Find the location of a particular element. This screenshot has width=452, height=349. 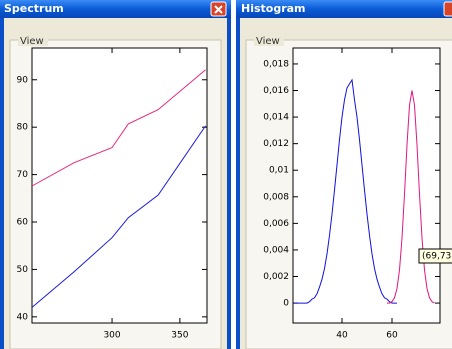

y-tick-label: 0,012 is located at coordinates (276, 144).